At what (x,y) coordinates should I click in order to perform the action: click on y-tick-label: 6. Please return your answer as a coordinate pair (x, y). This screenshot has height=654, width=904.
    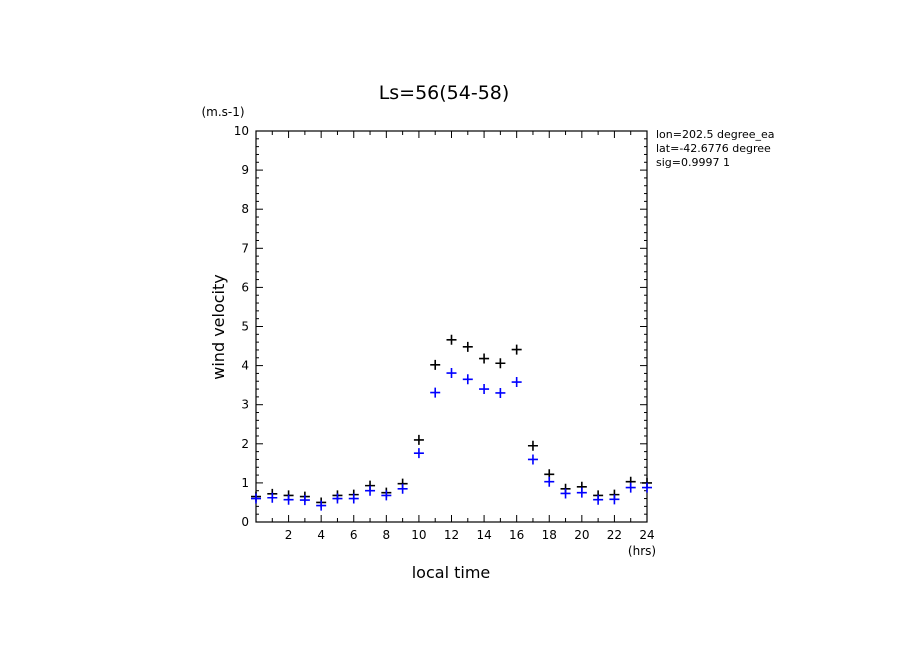
    Looking at the image, I should click on (245, 287).